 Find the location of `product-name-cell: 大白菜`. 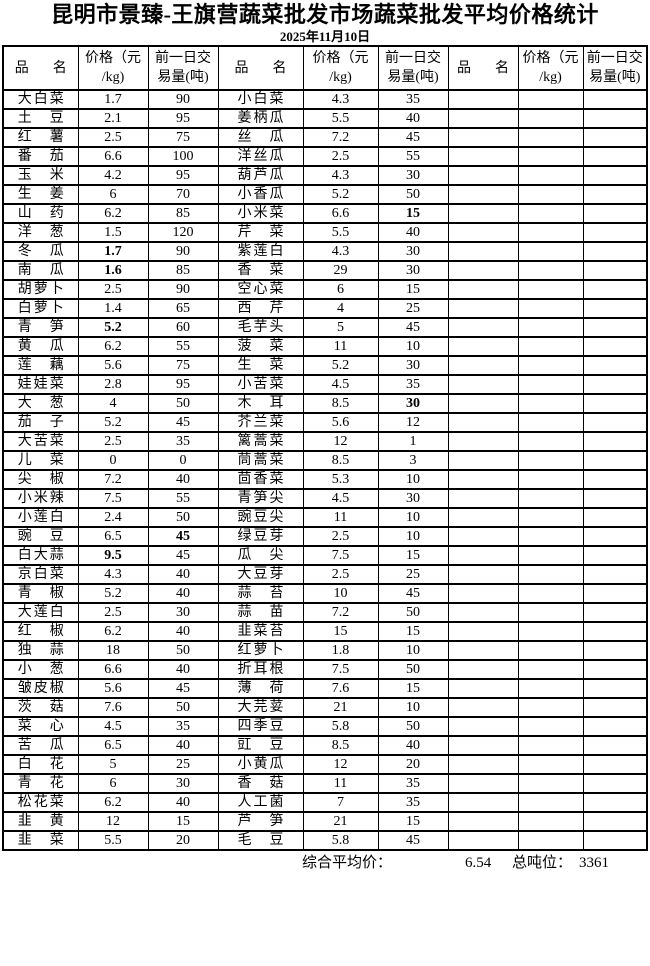

product-name-cell: 大白菜 is located at coordinates (40, 99).